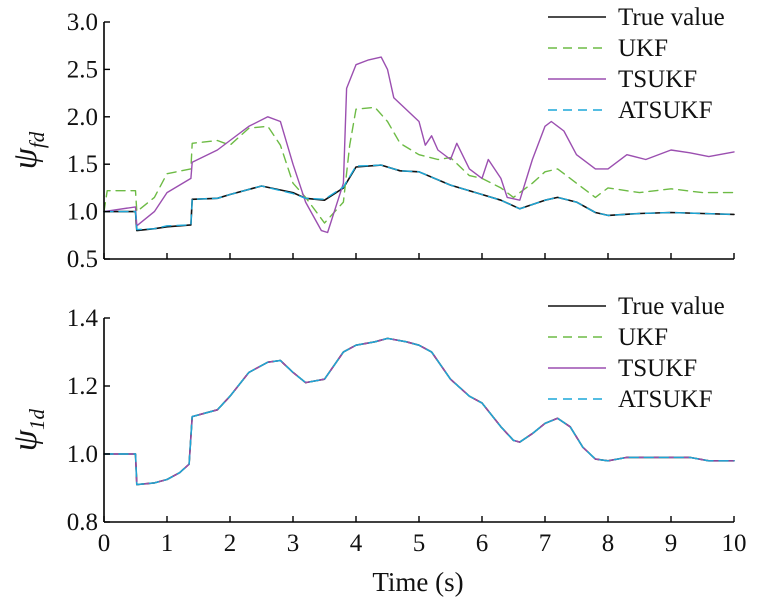  Describe the element at coordinates (37, 139) in the screenshot. I see `y-axis-subscript: fd` at that location.